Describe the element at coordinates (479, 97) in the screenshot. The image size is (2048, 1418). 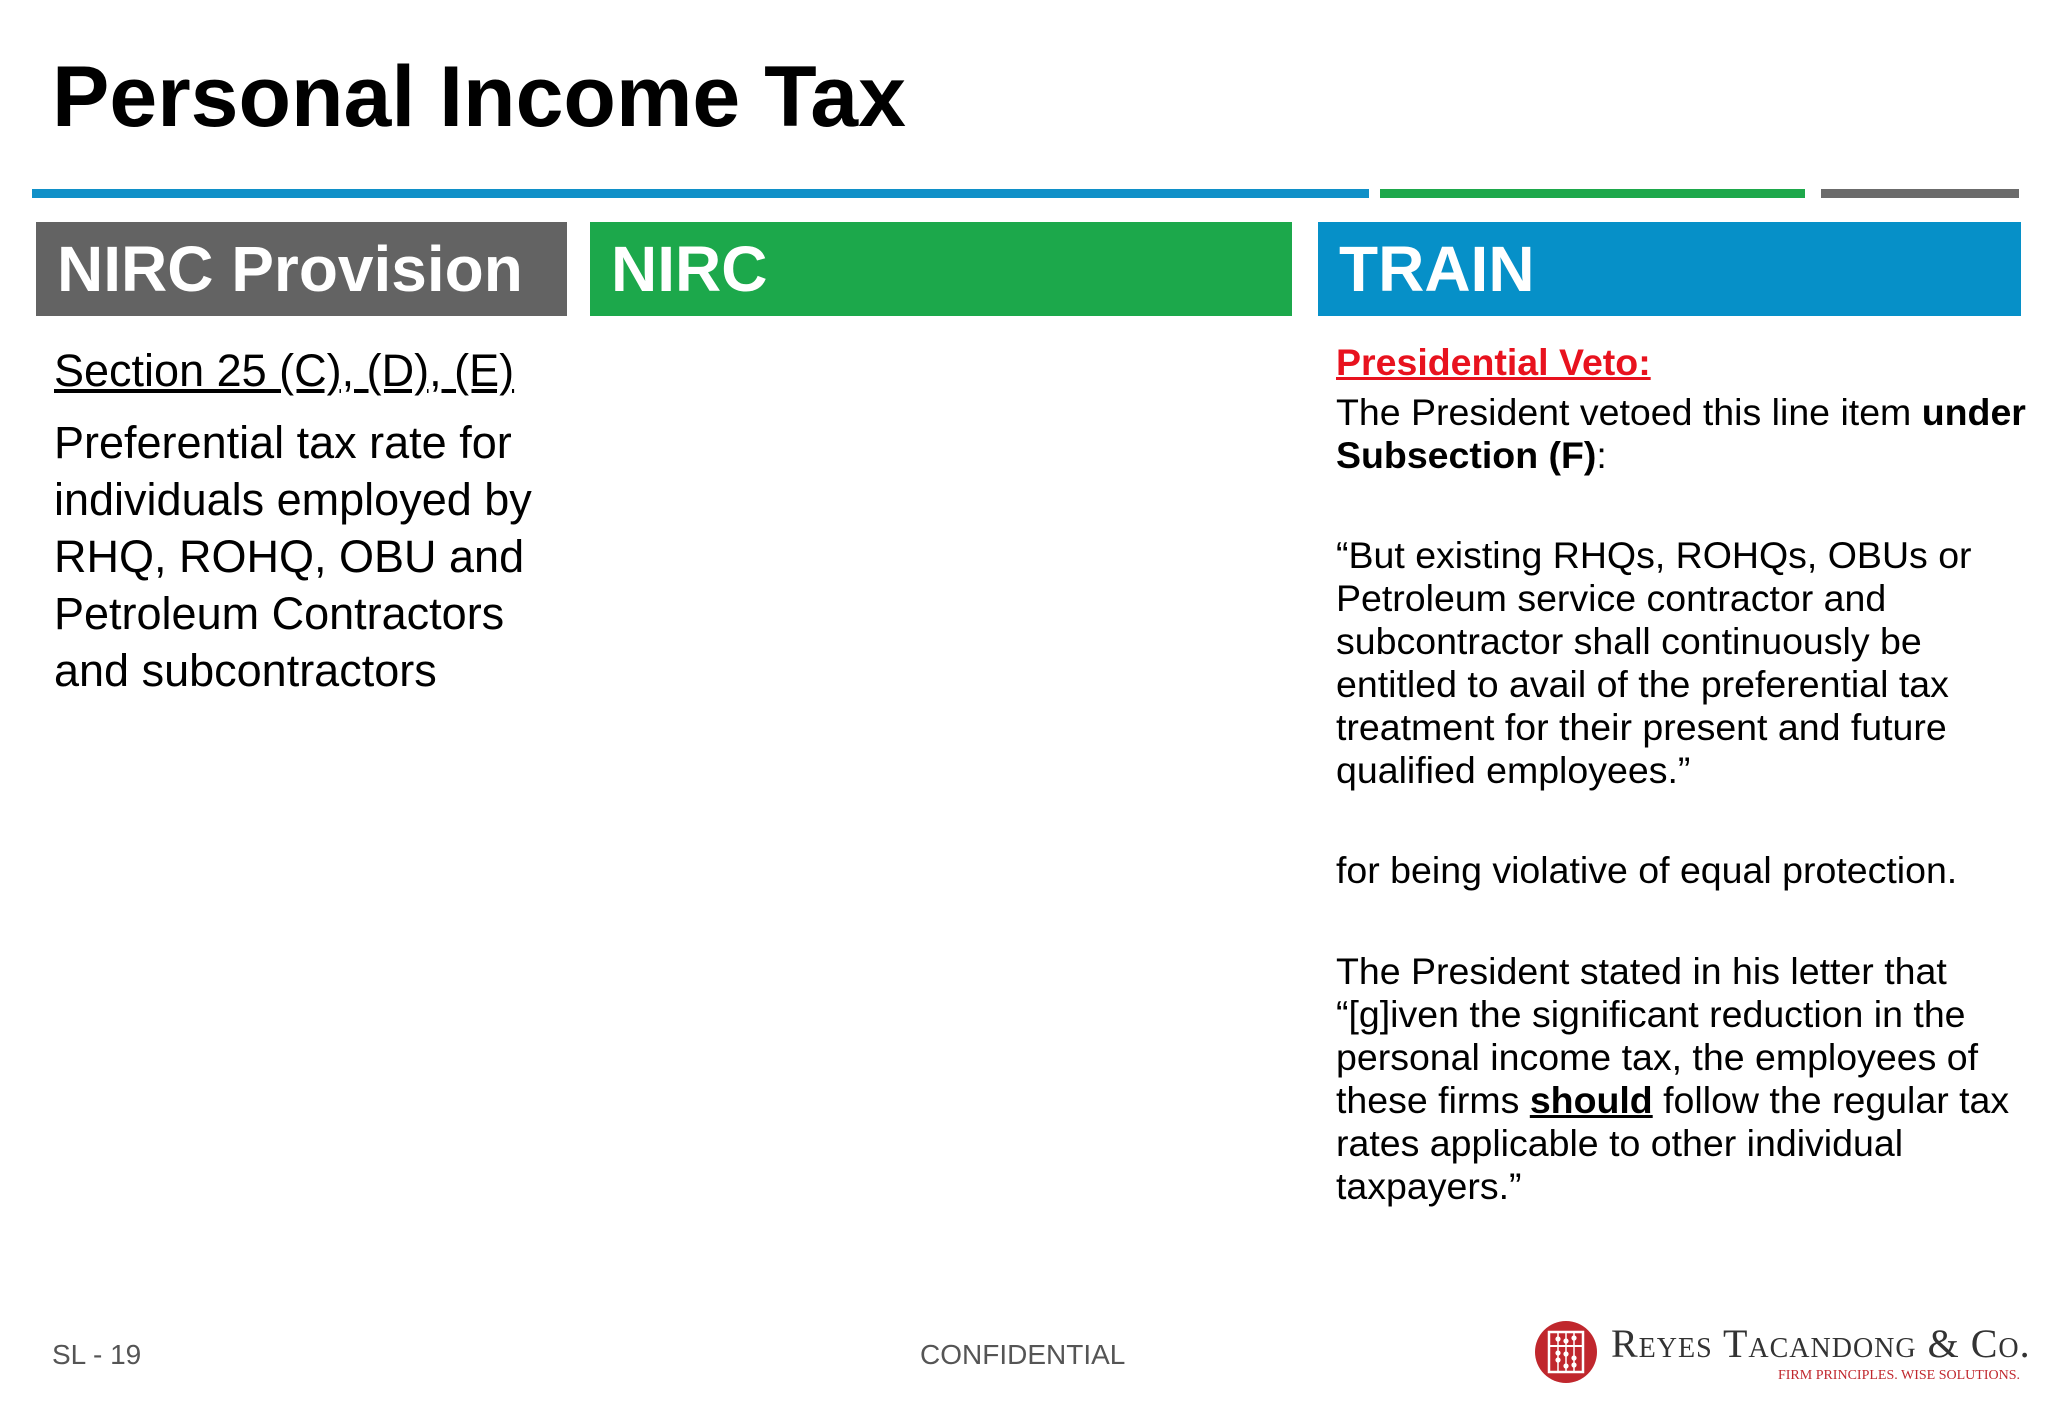
I see `slide-title: Personal Income Tax` at that location.